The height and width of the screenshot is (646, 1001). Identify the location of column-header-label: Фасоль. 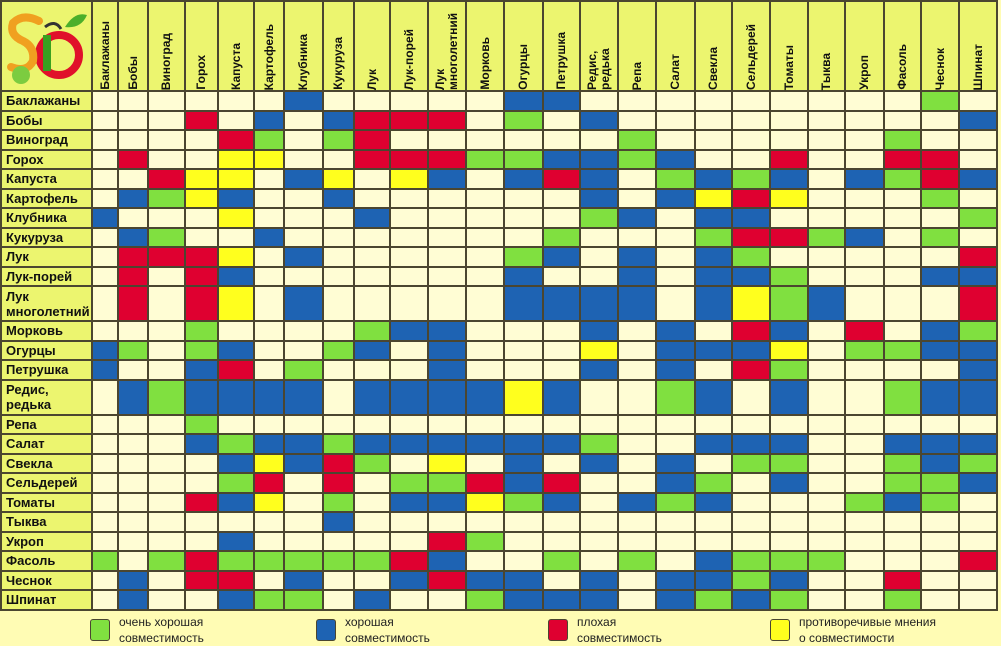
(902, 67).